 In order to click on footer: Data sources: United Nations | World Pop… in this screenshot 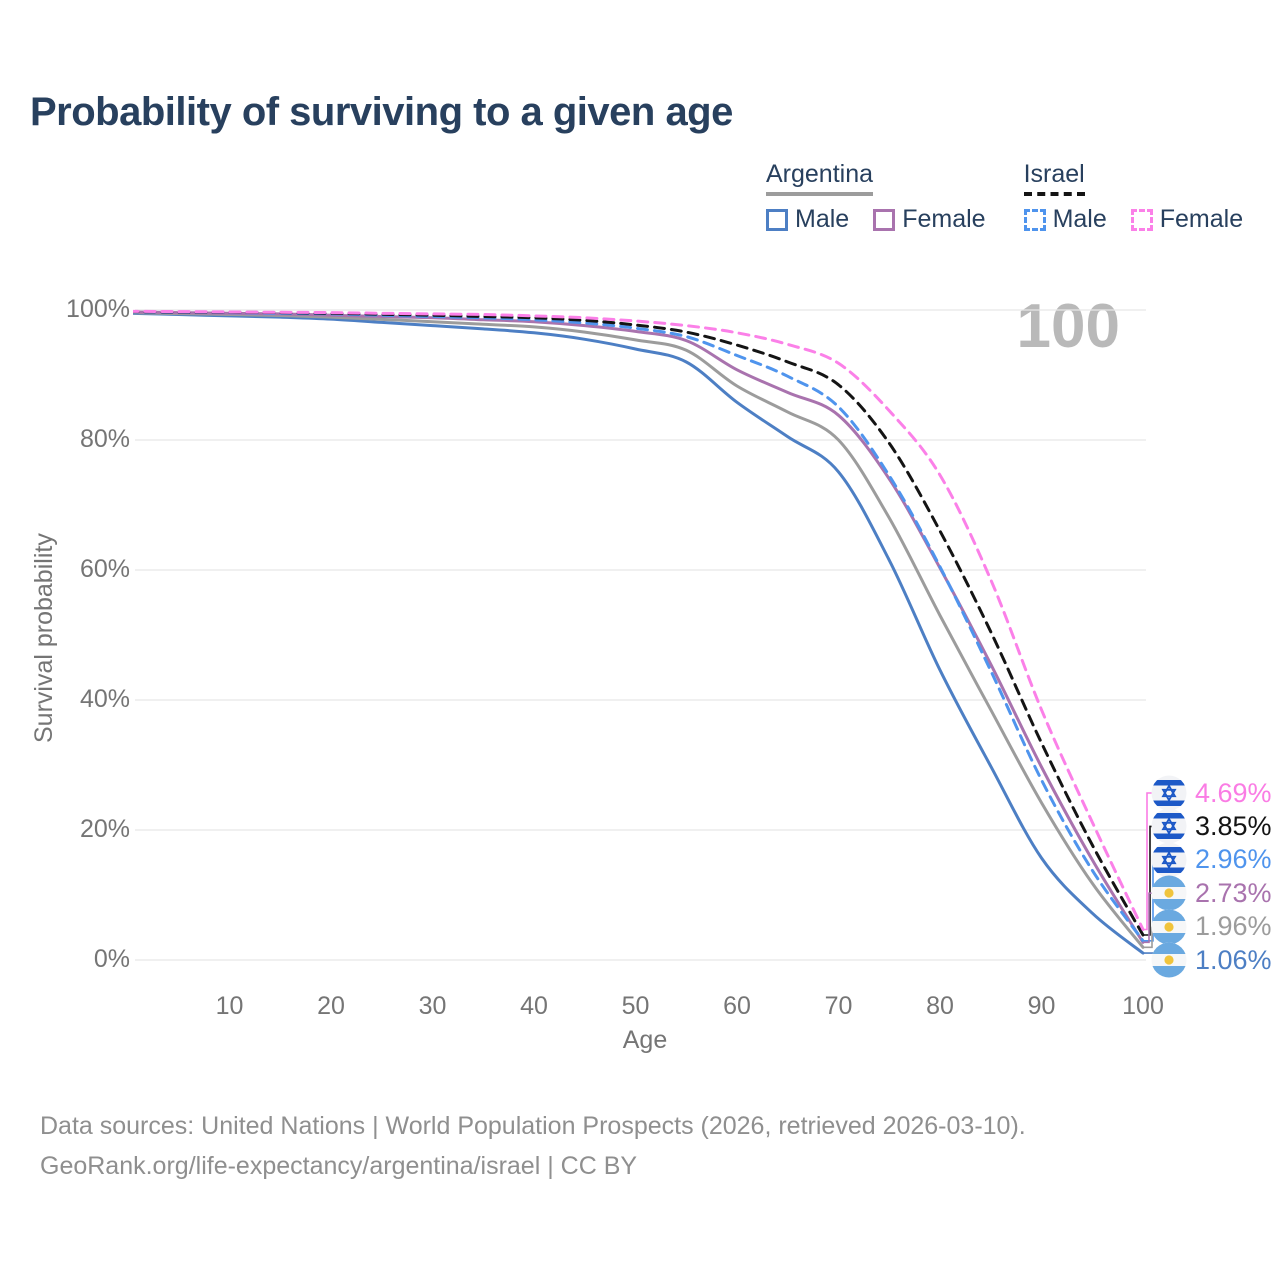, I will do `click(533, 1146)`.